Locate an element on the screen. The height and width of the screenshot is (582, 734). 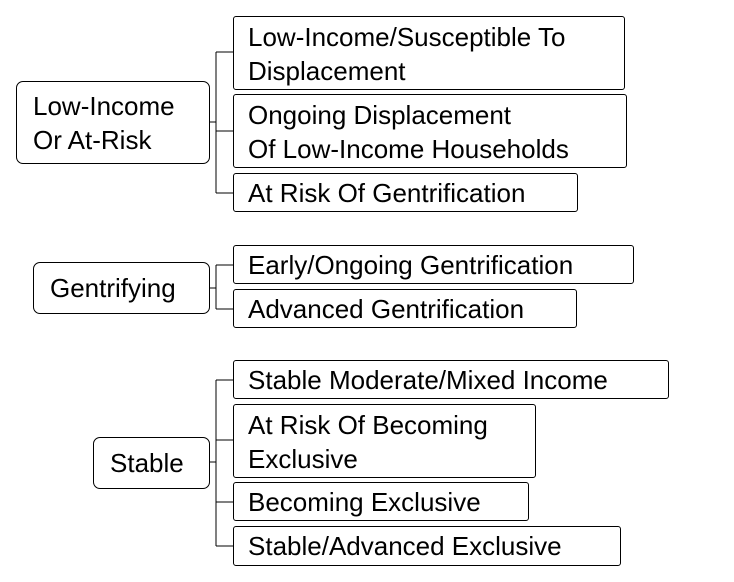
category-gentrifying: Gentrifying is located at coordinates (121, 288).